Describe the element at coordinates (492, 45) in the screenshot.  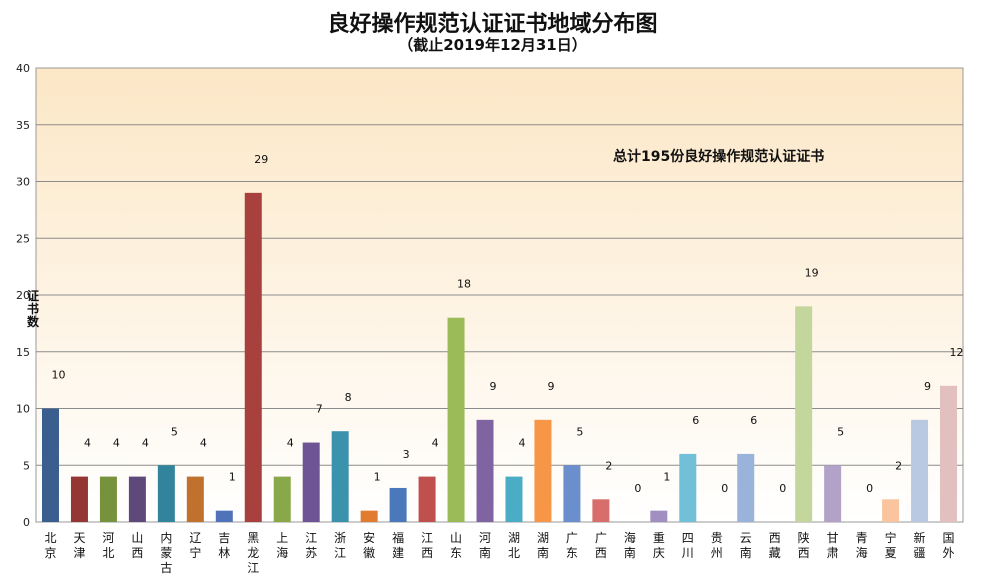
I see `chart-subtitle: （截止2019年12月31日）` at that location.